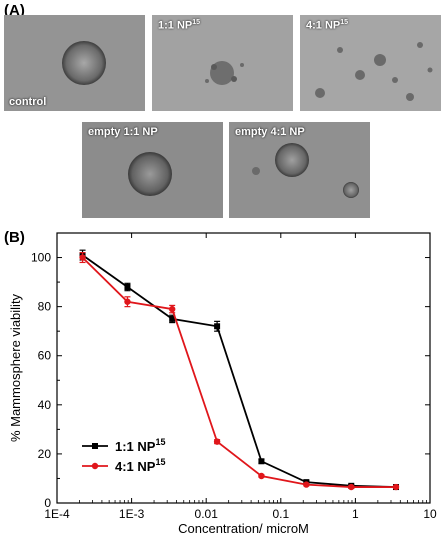 The width and height of the screenshot is (445, 550). Describe the element at coordinates (179, 25) in the screenshot. I see `tile-caption: 1:1 NP15` at that location.